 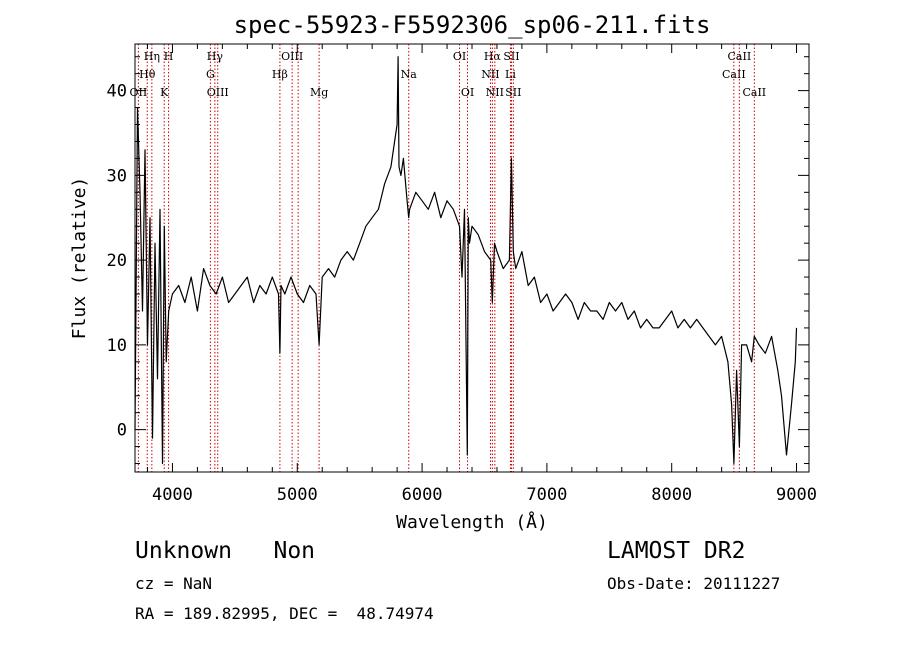 I want to click on marker-label: Hβ, so click(x=280, y=74).